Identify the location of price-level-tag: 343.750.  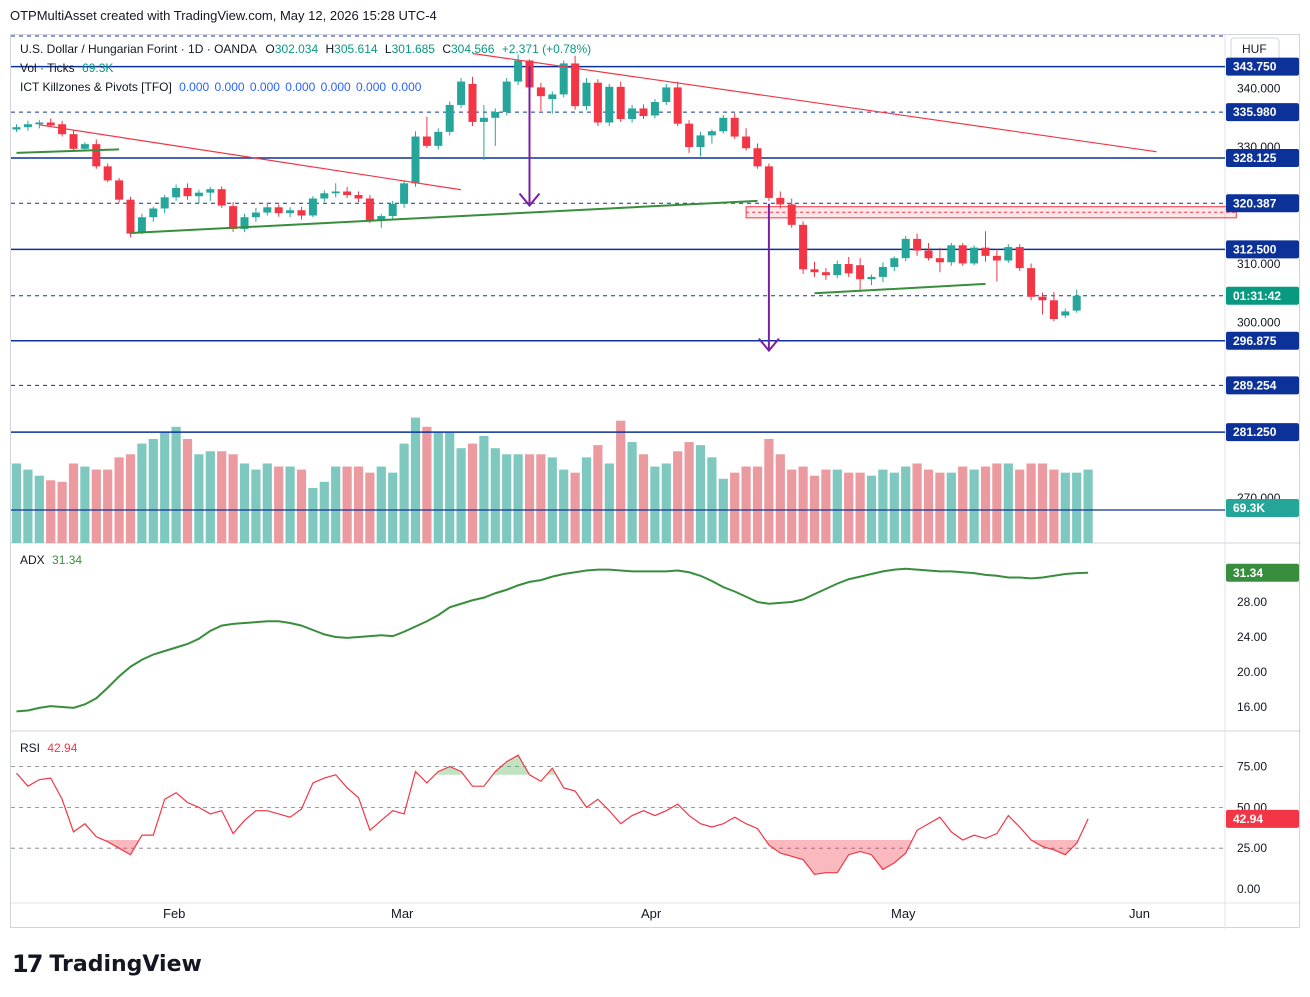
(1262, 66).